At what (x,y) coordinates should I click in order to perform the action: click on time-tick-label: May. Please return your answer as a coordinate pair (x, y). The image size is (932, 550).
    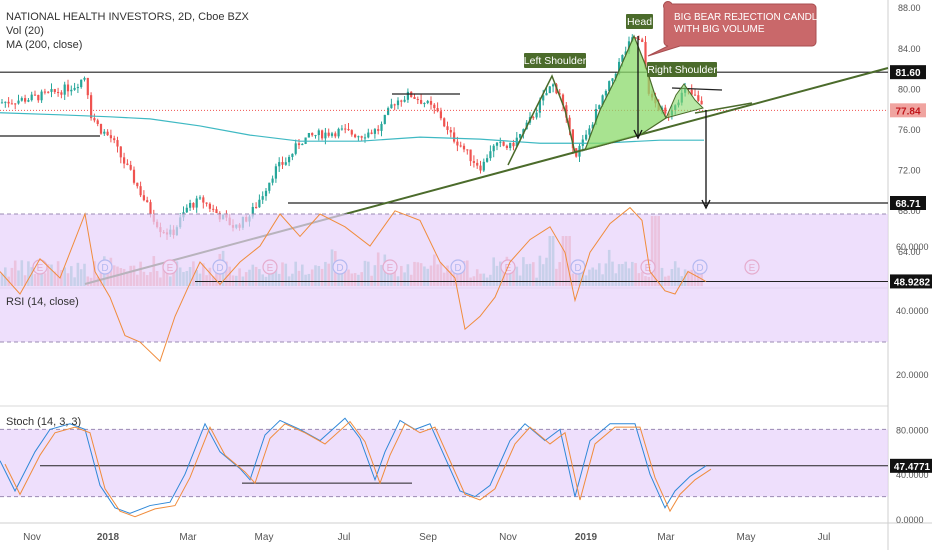
    Looking at the image, I should click on (746, 537).